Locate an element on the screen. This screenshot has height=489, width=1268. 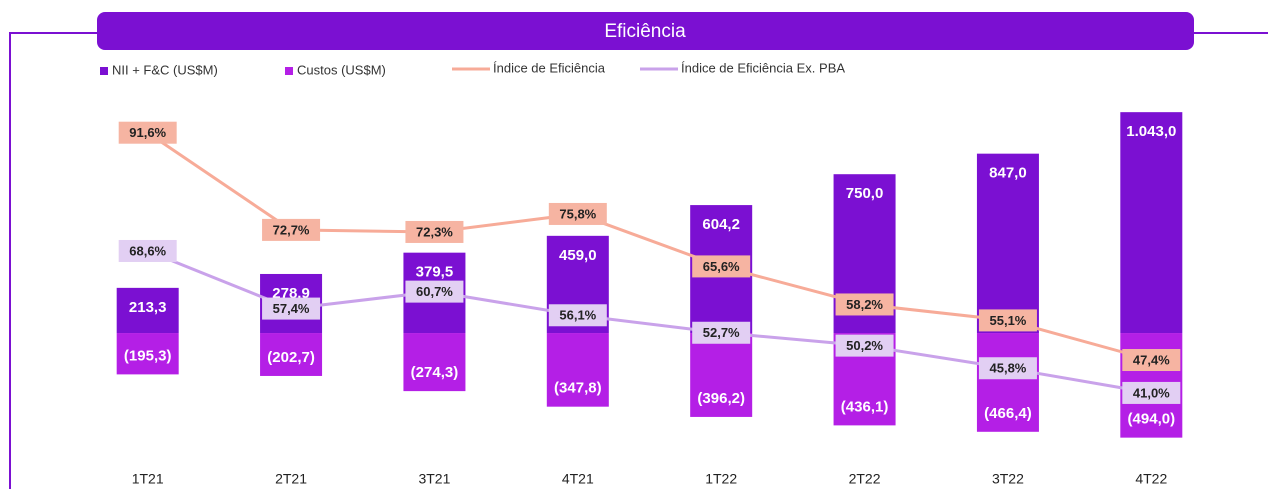
point-label: 41,0% is located at coordinates (1151, 392).